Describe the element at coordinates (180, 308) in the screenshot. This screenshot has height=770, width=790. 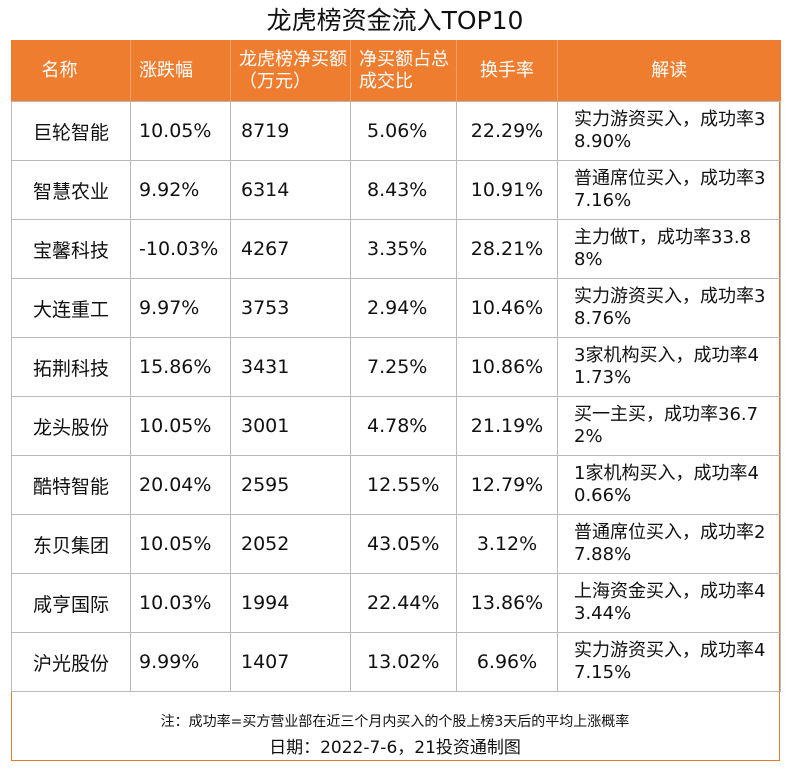
I see `change-cell: 9.97%` at that location.